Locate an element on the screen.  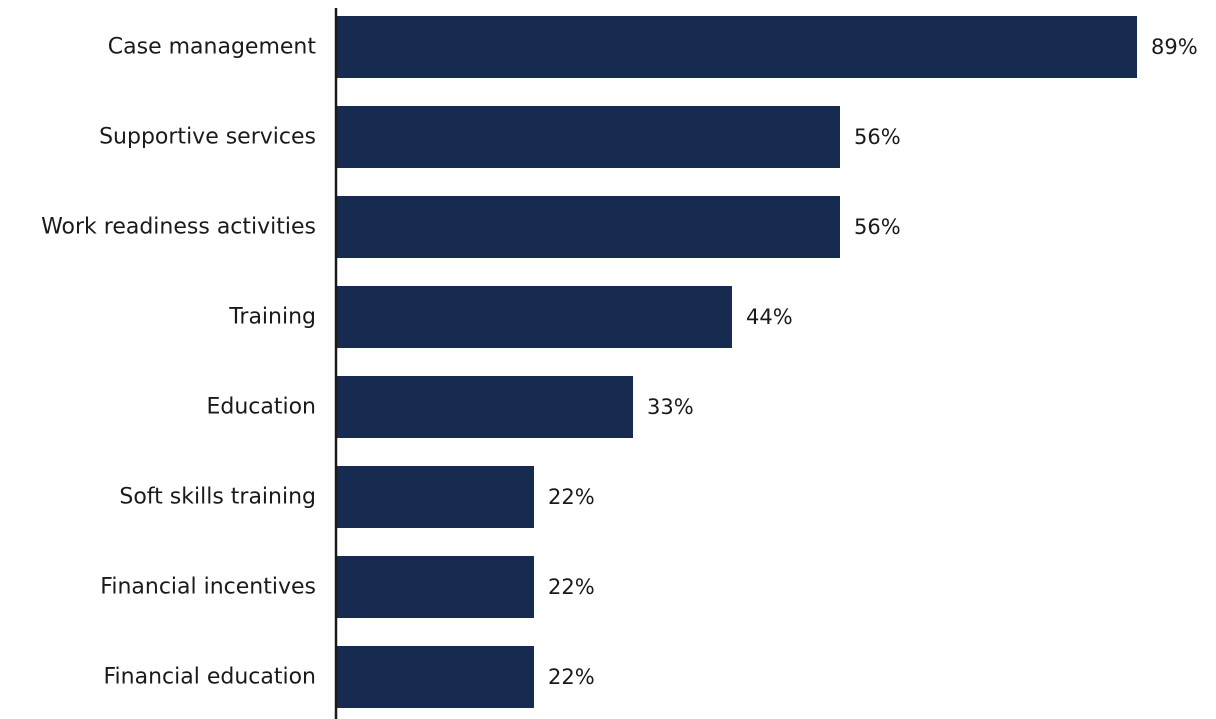
bar-financial-education is located at coordinates (435, 677).